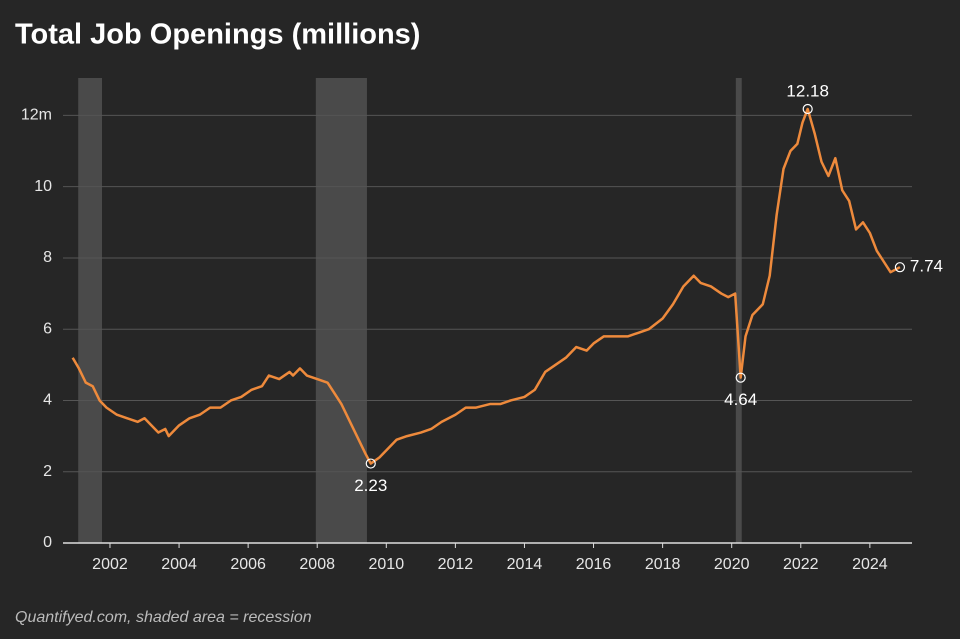  I want to click on x-tick-label: 2002, so click(110, 564).